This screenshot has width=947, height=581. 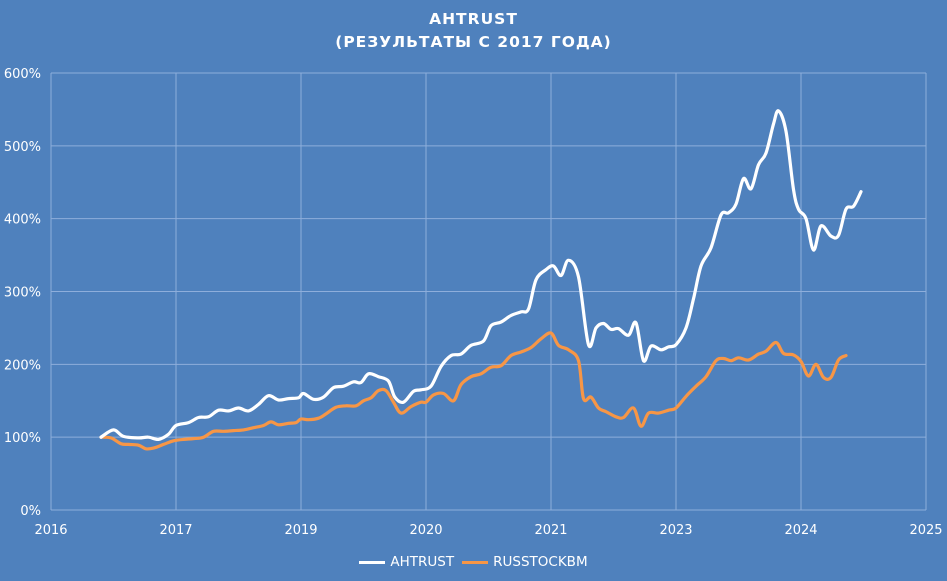 I want to click on legend: AHTRUST RUSSTOCKBM, so click(x=473, y=562).